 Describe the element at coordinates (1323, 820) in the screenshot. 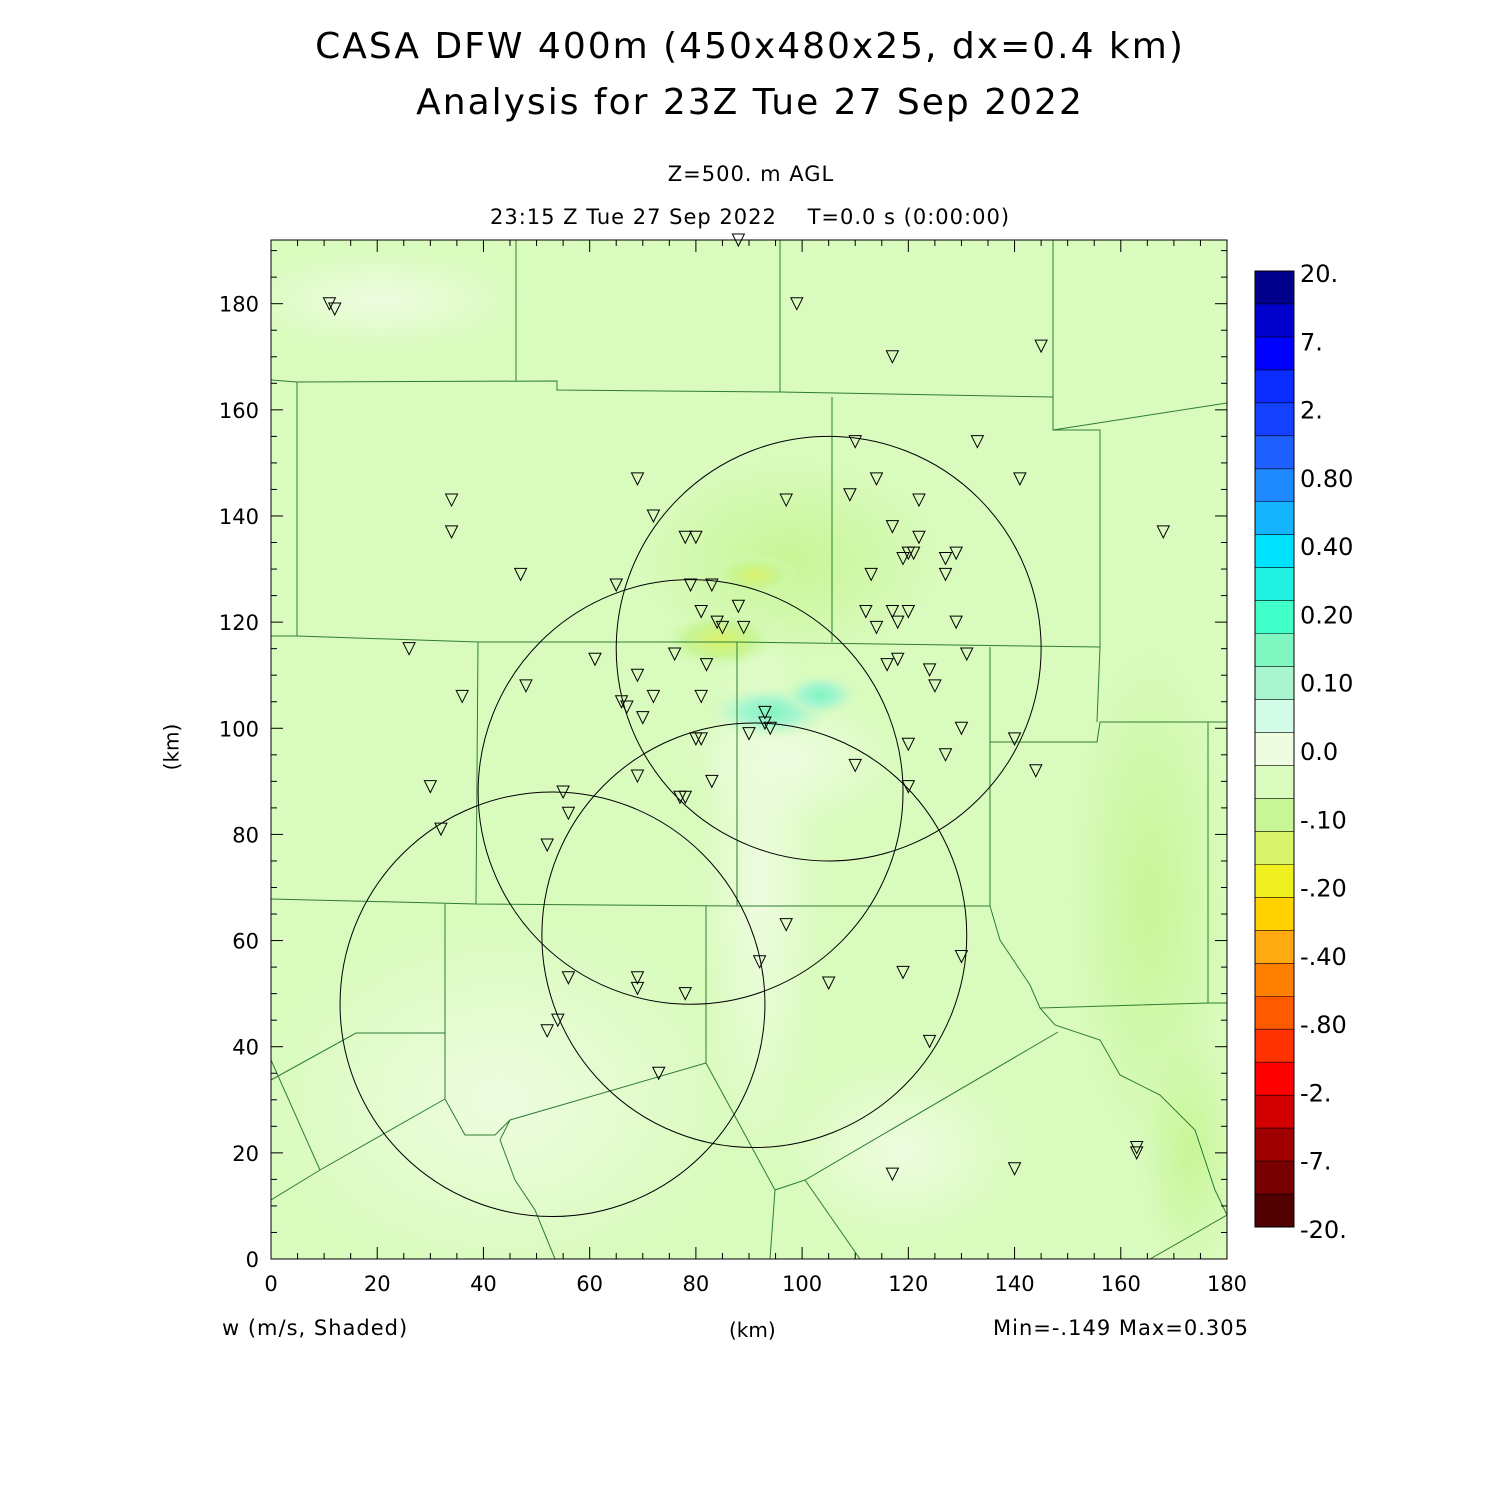

I see `colorbar-label: -.10` at that location.